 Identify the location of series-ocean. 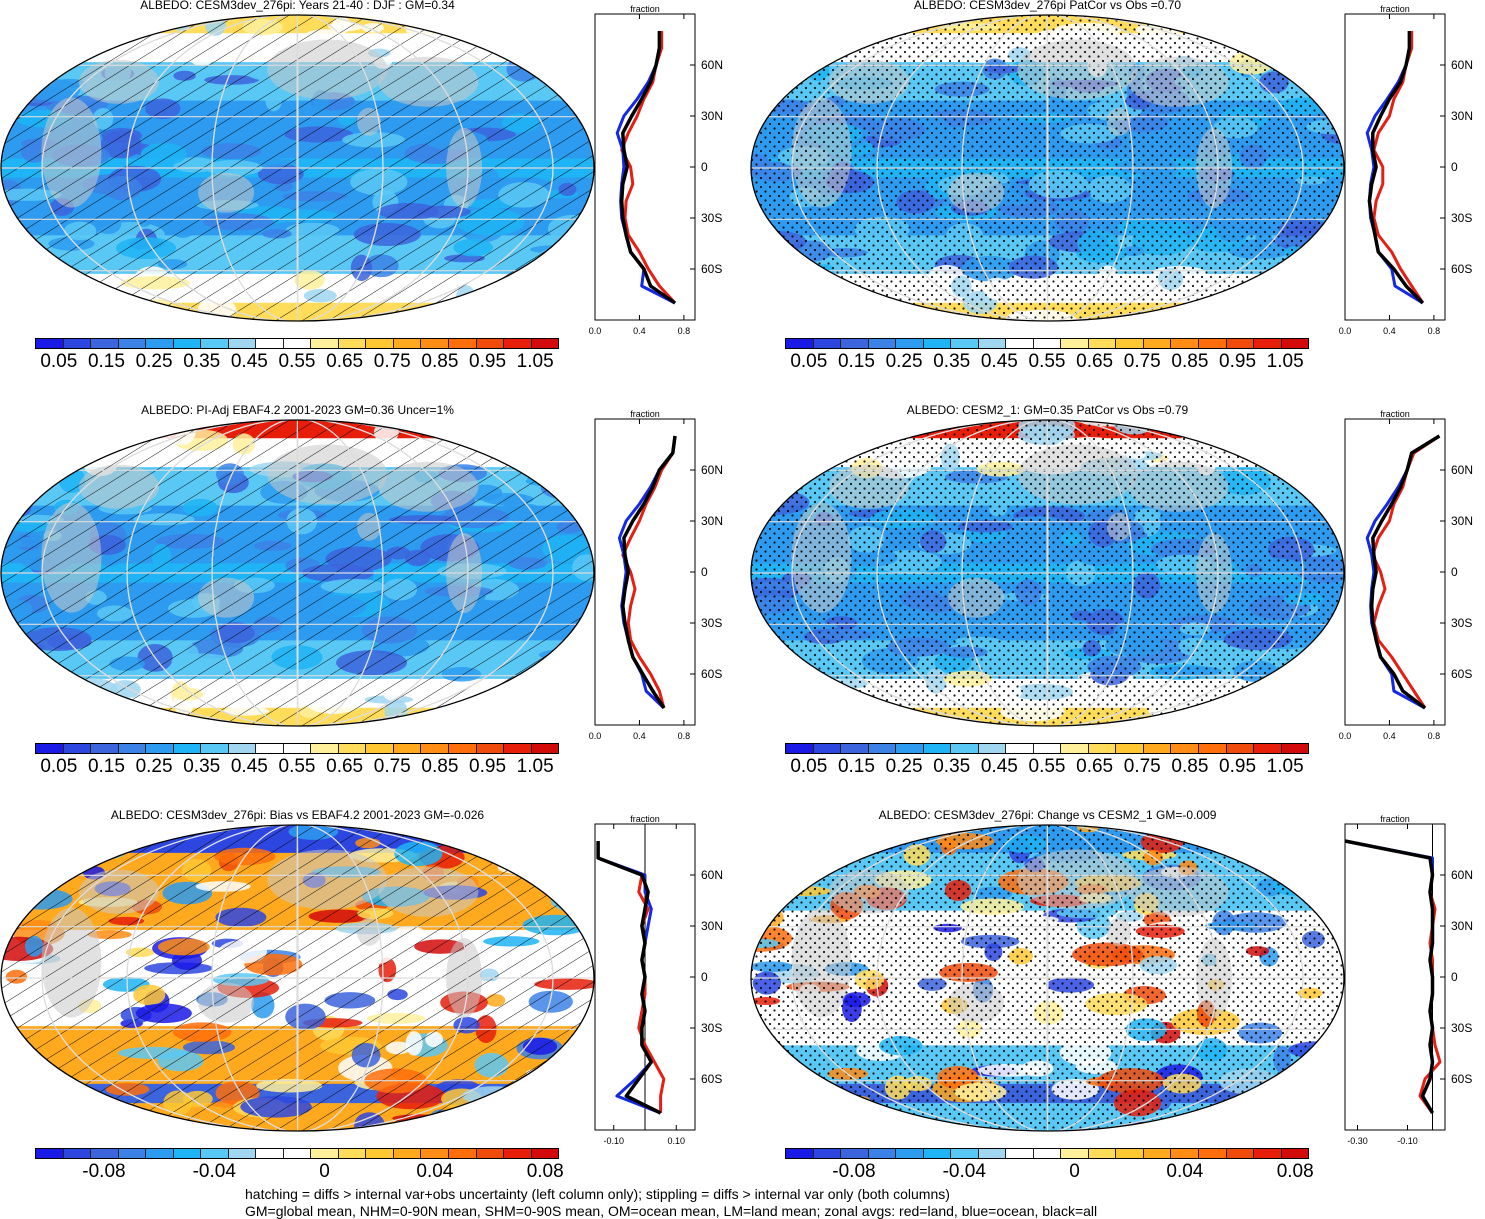
(1389, 976).